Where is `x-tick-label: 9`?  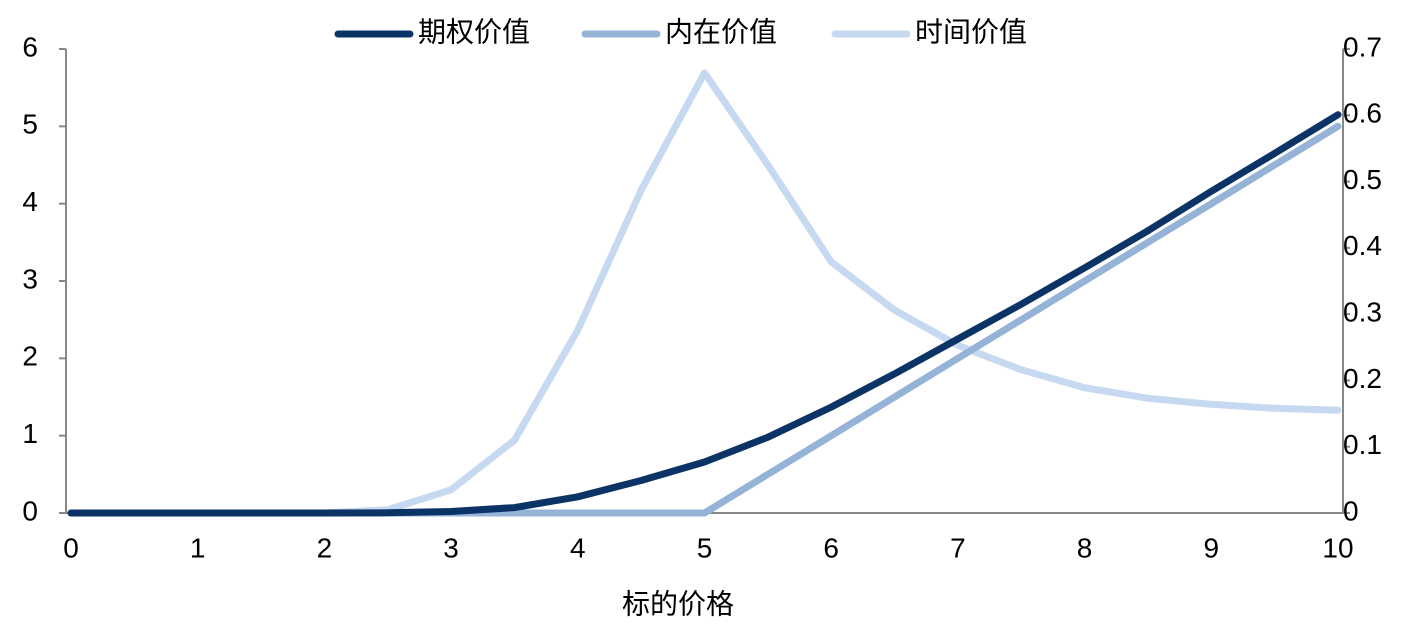
x-tick-label: 9 is located at coordinates (1212, 547).